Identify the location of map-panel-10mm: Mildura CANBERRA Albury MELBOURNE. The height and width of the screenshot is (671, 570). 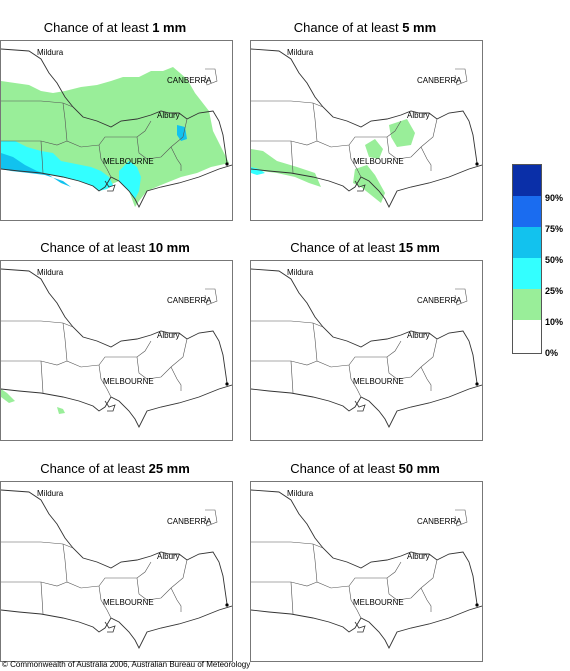
(116, 350).